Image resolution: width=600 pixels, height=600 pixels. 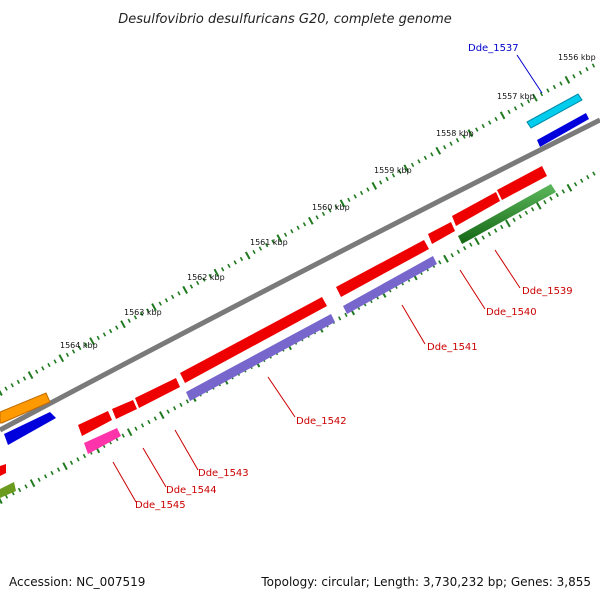 What do you see at coordinates (563, 130) in the screenshot?
I see `gene-unnamed-blue-right` at bounding box center [563, 130].